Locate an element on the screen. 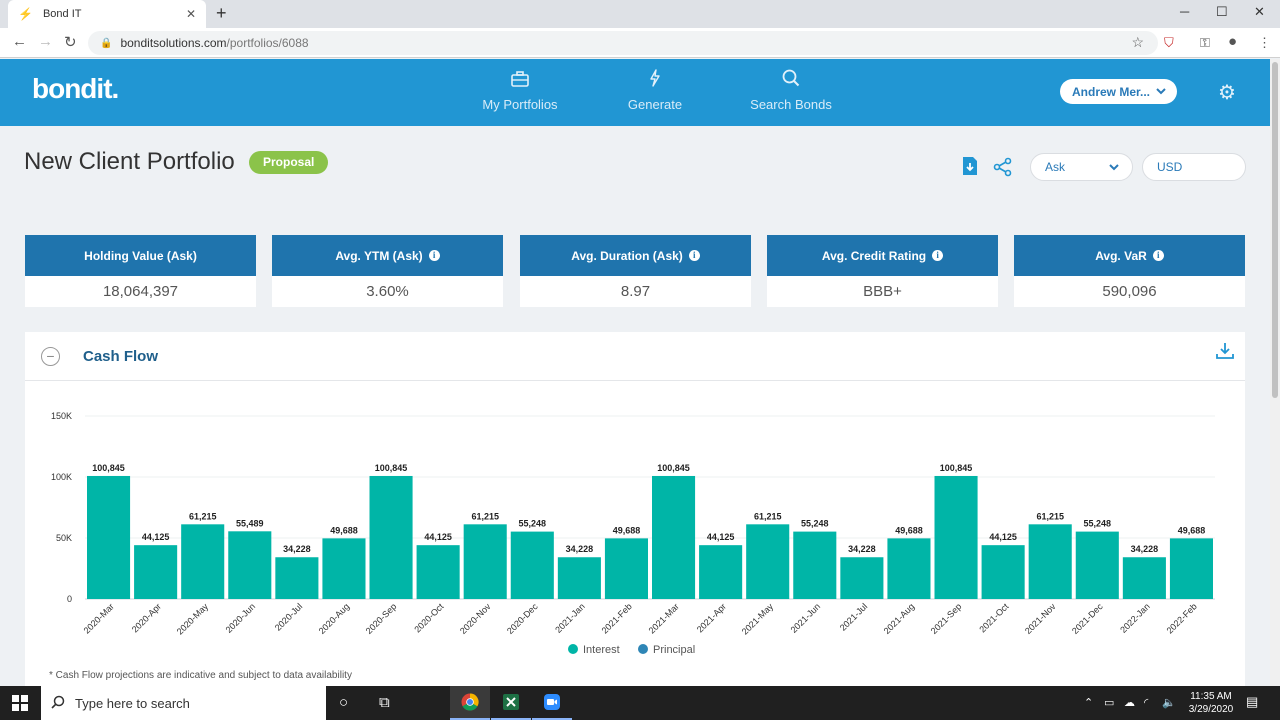 Image resolution: width=1280 pixels, height=720 pixels. x-tick-label: 2020-May is located at coordinates (193, 619).